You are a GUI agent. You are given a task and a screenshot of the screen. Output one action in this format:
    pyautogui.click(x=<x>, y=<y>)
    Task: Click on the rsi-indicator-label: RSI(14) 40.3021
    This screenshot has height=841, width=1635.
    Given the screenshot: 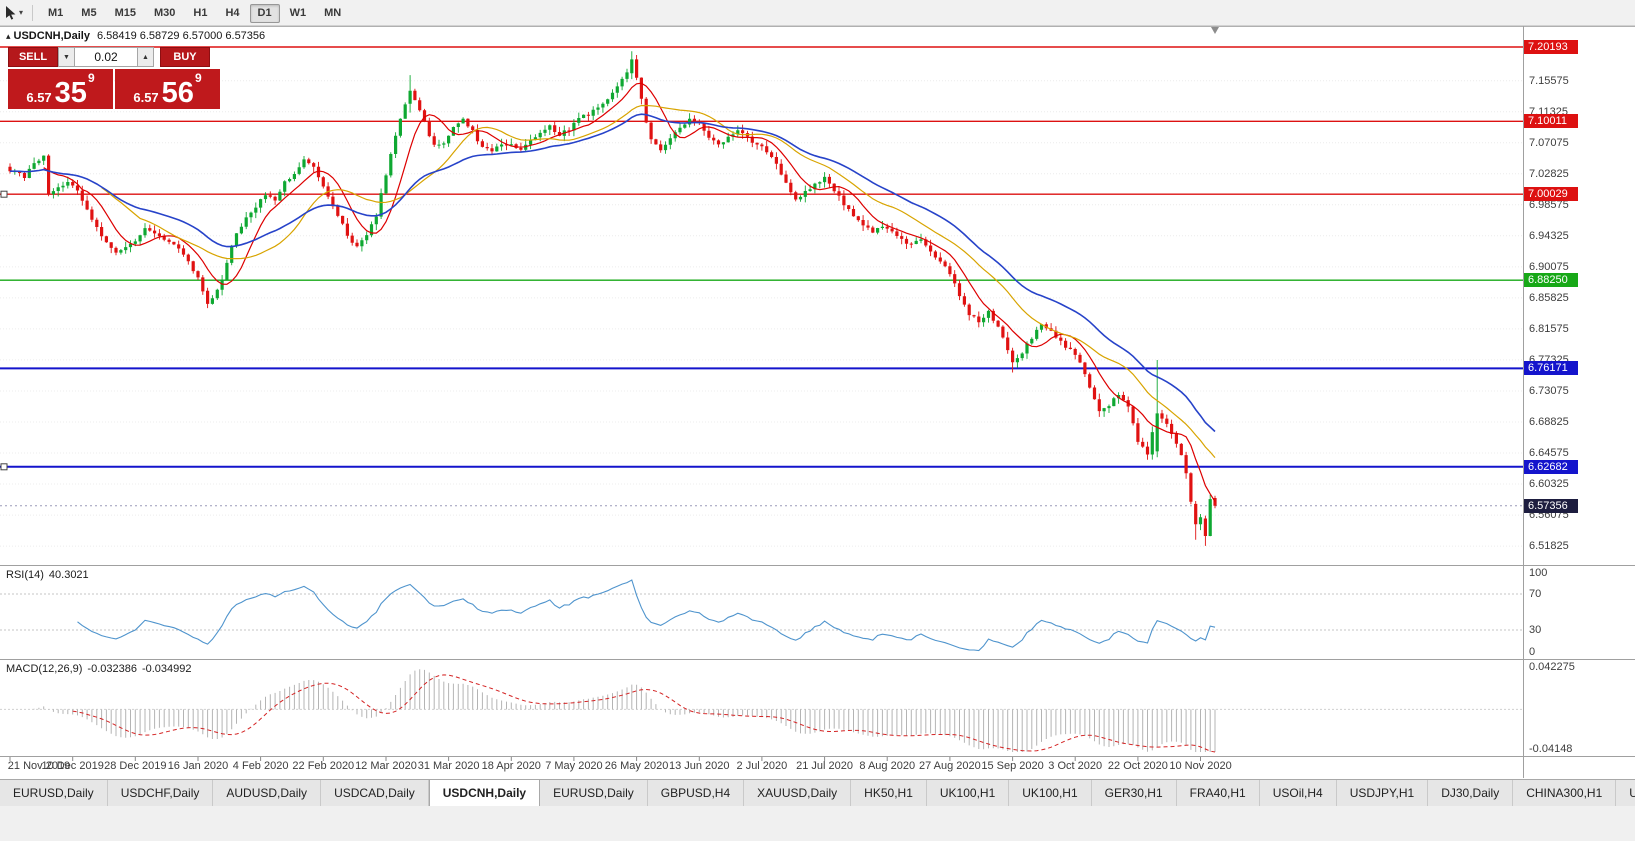 What is the action you would take?
    pyautogui.click(x=47, y=575)
    